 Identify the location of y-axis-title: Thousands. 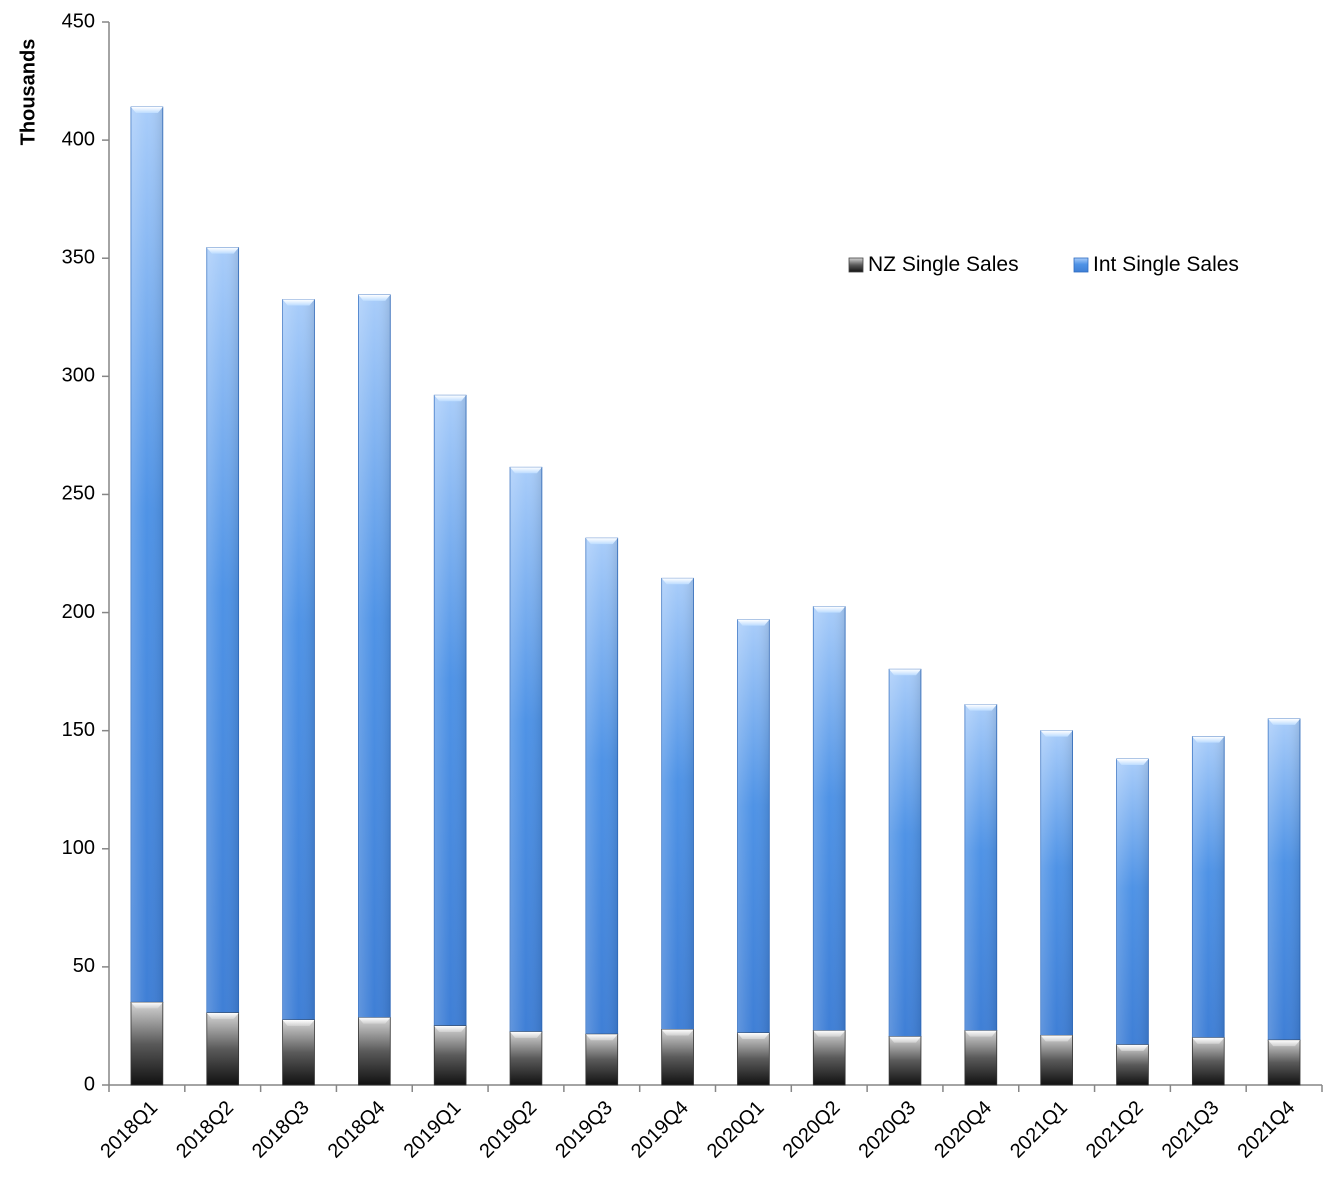
(28, 92).